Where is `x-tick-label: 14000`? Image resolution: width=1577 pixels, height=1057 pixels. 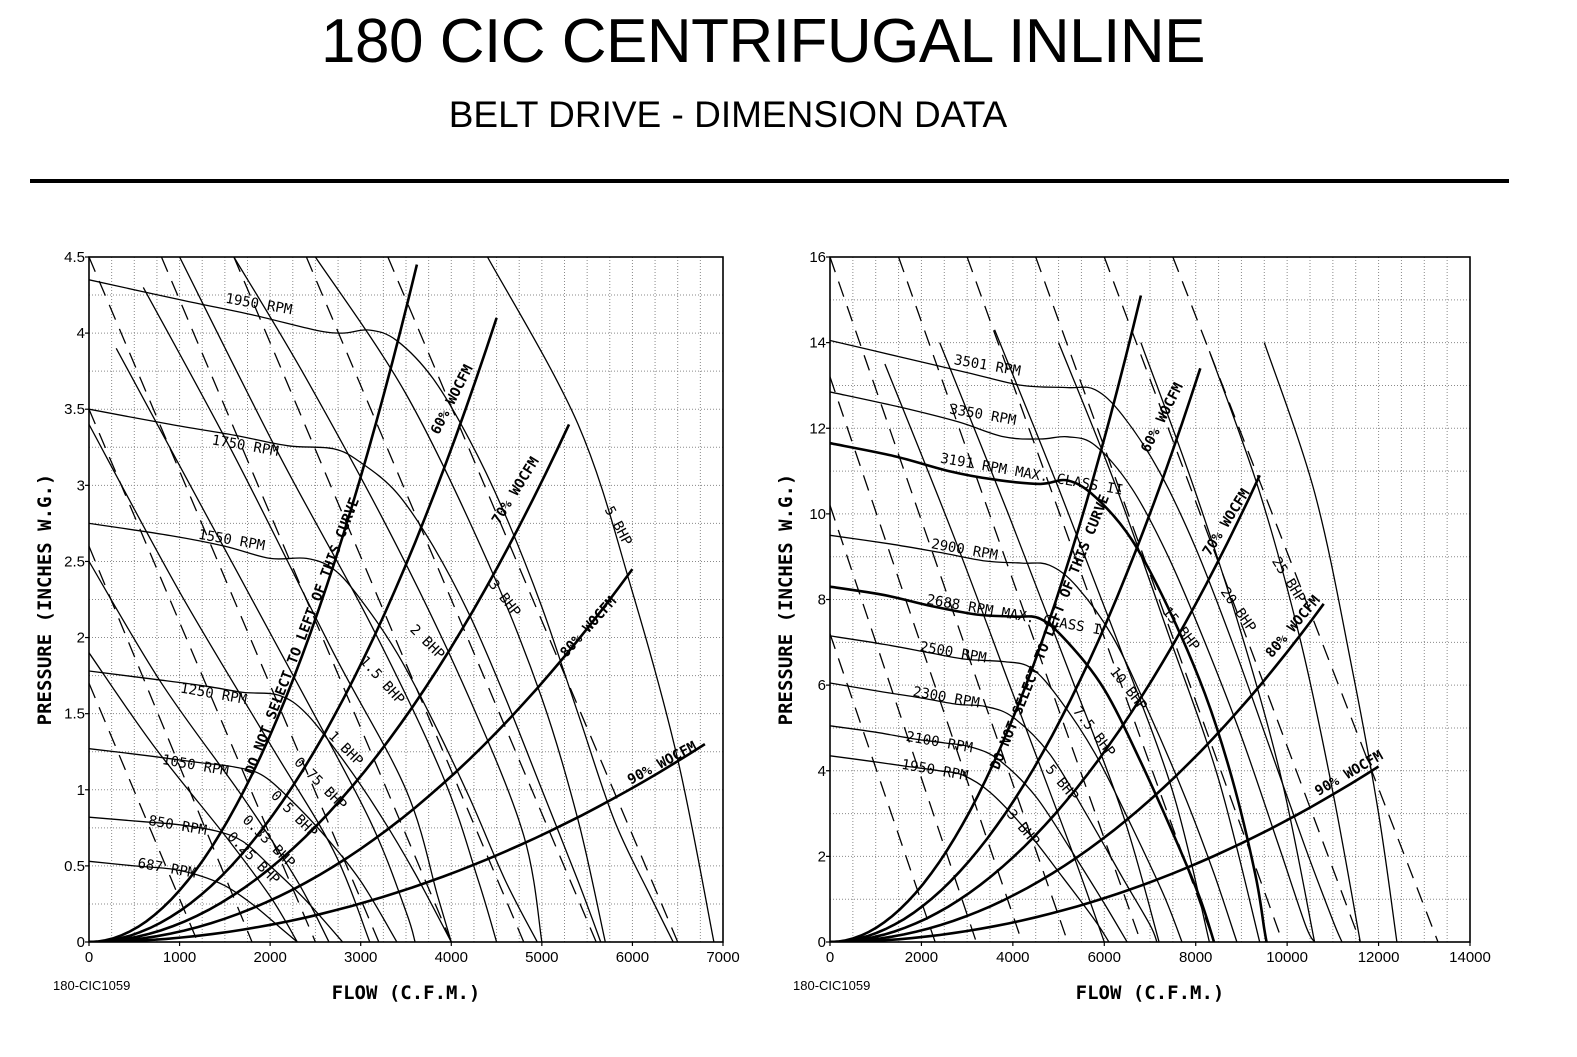 x-tick-label: 14000 is located at coordinates (1470, 957).